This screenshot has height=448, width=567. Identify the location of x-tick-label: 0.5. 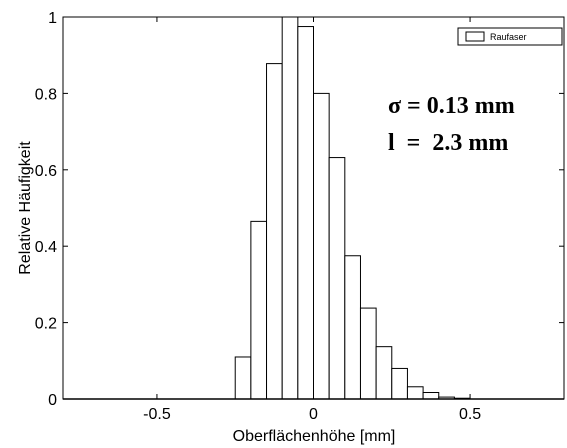
(470, 414).